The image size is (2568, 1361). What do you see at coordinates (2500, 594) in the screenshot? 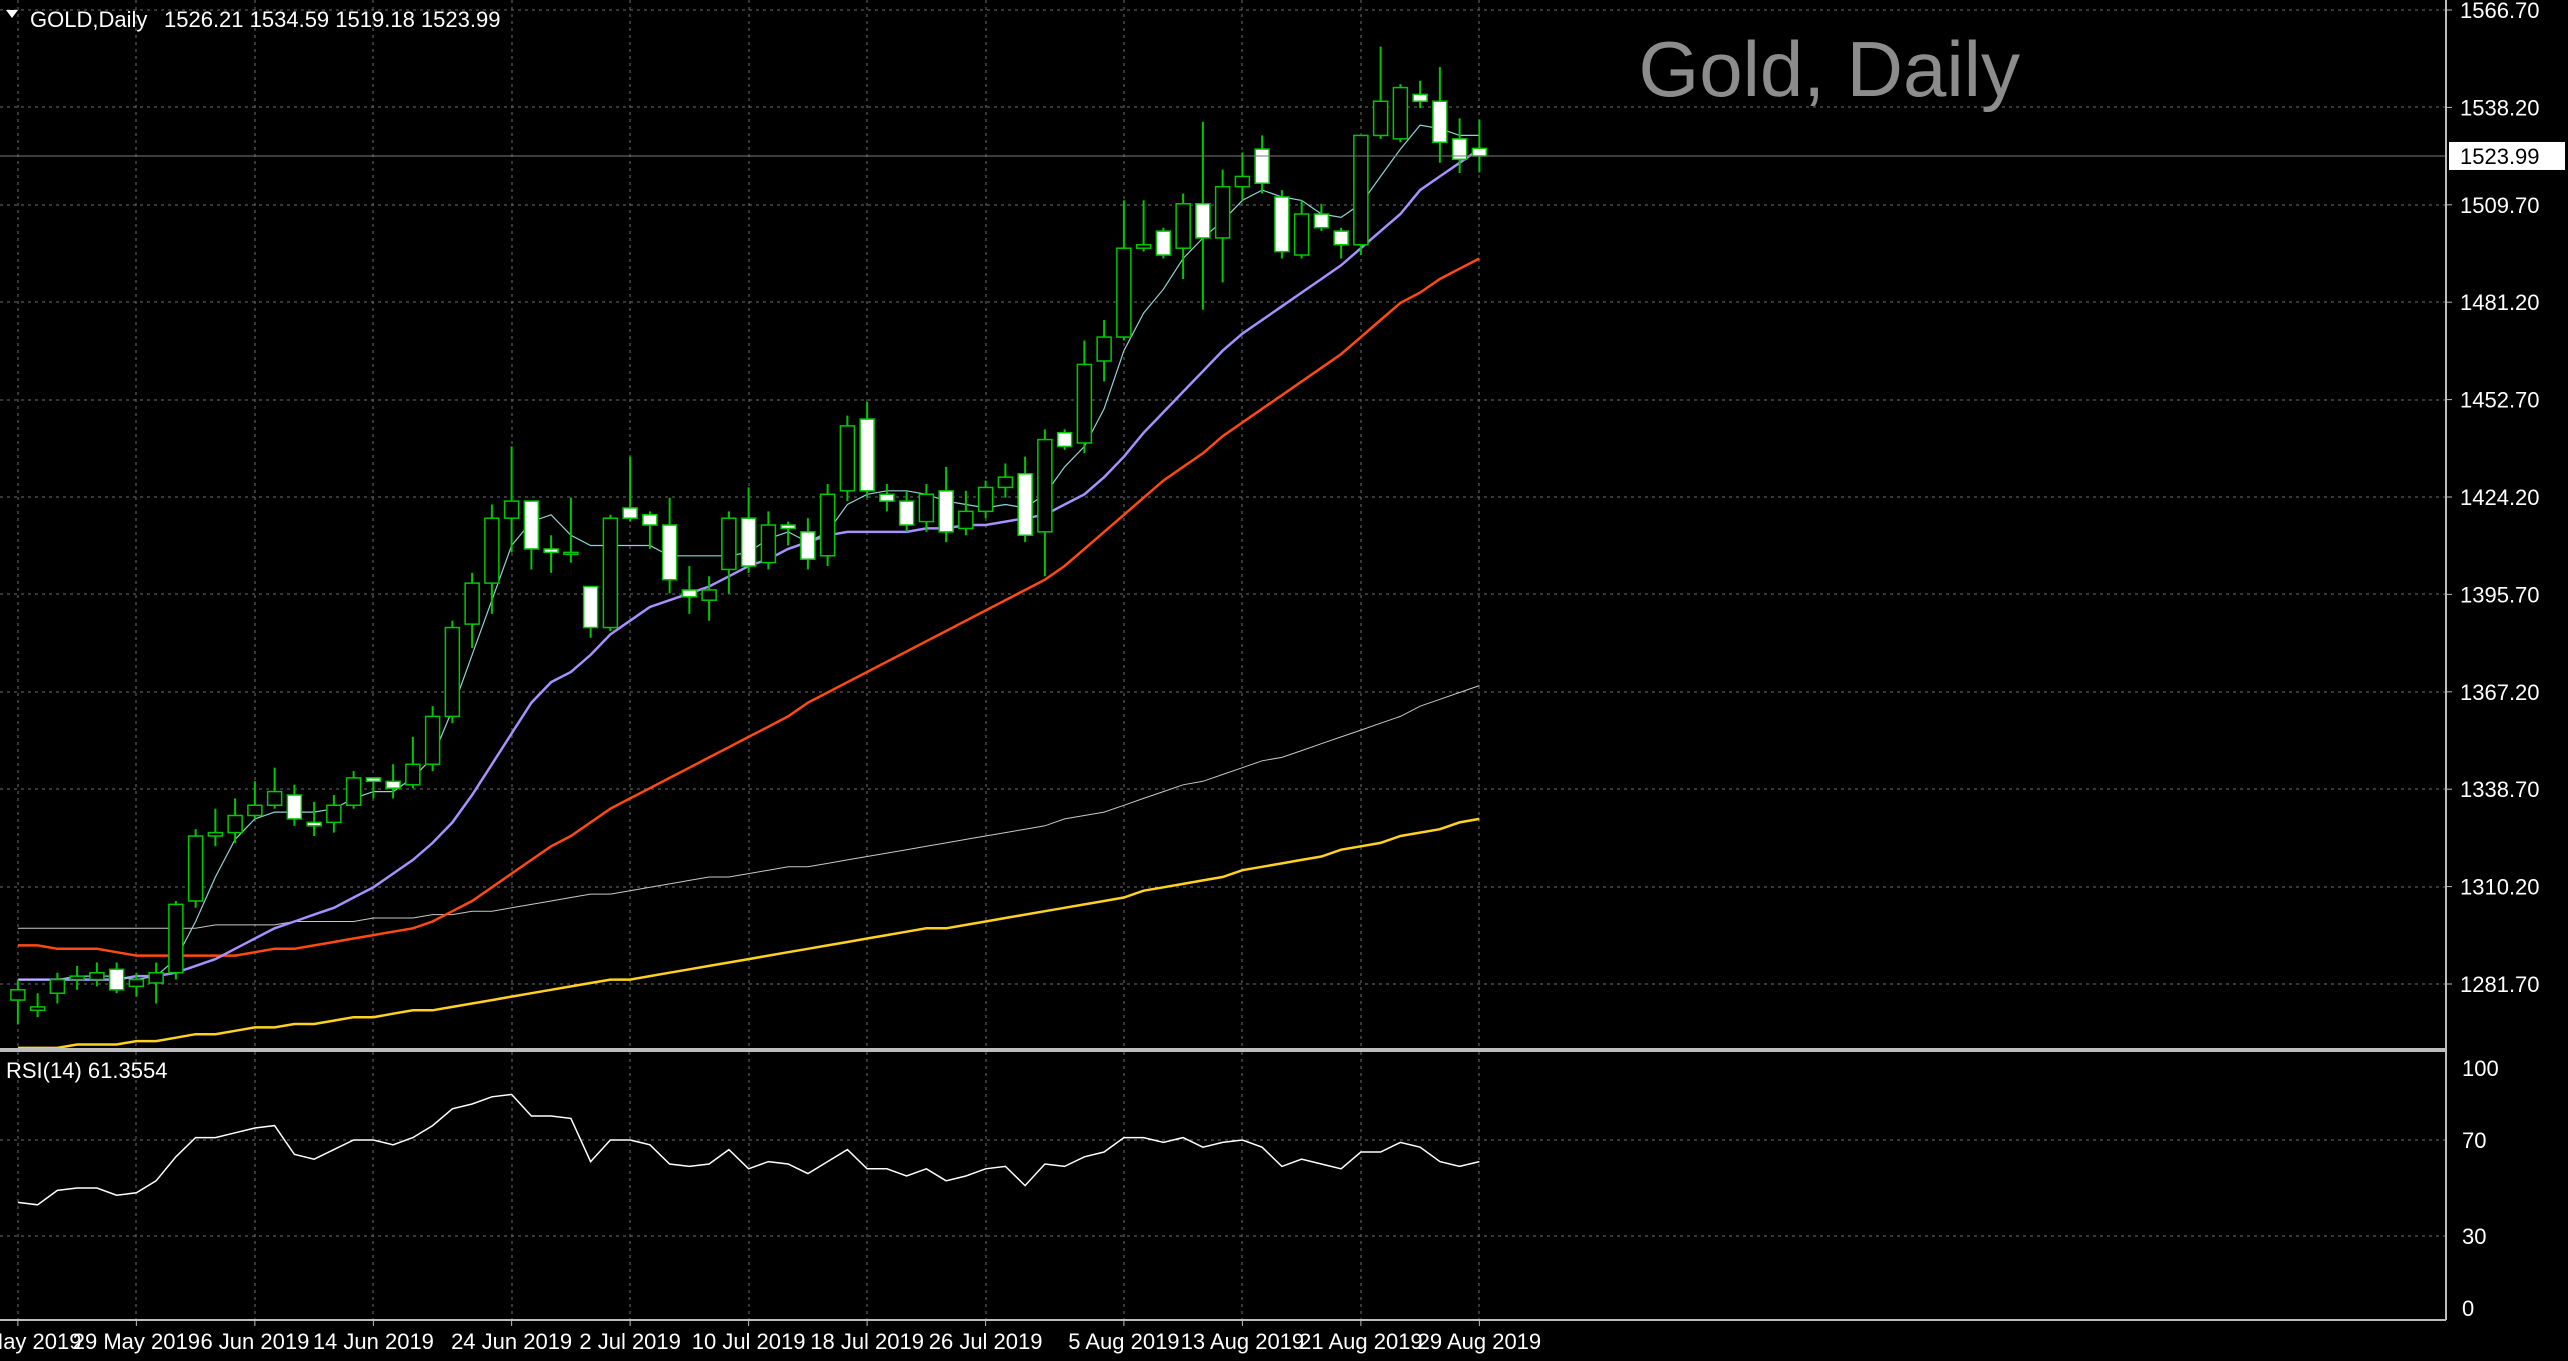
I see `price-tick-label: 1395.70` at bounding box center [2500, 594].